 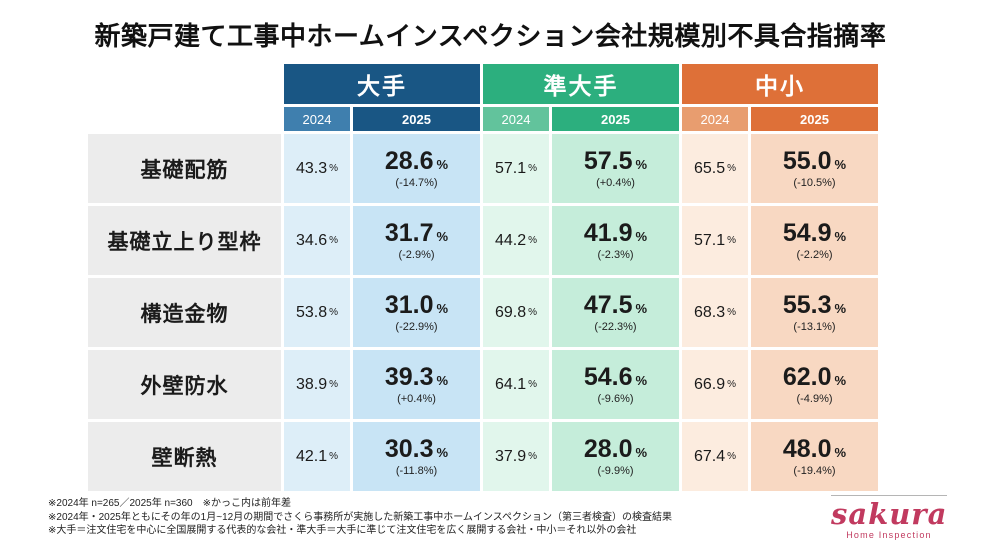 I want to click on value-2024: 64.1%, so click(x=516, y=384).